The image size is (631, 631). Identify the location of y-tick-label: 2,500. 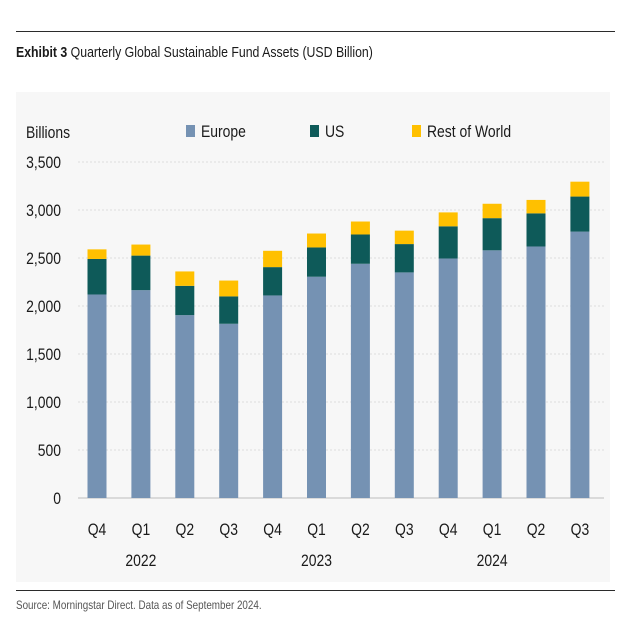
(43, 259).